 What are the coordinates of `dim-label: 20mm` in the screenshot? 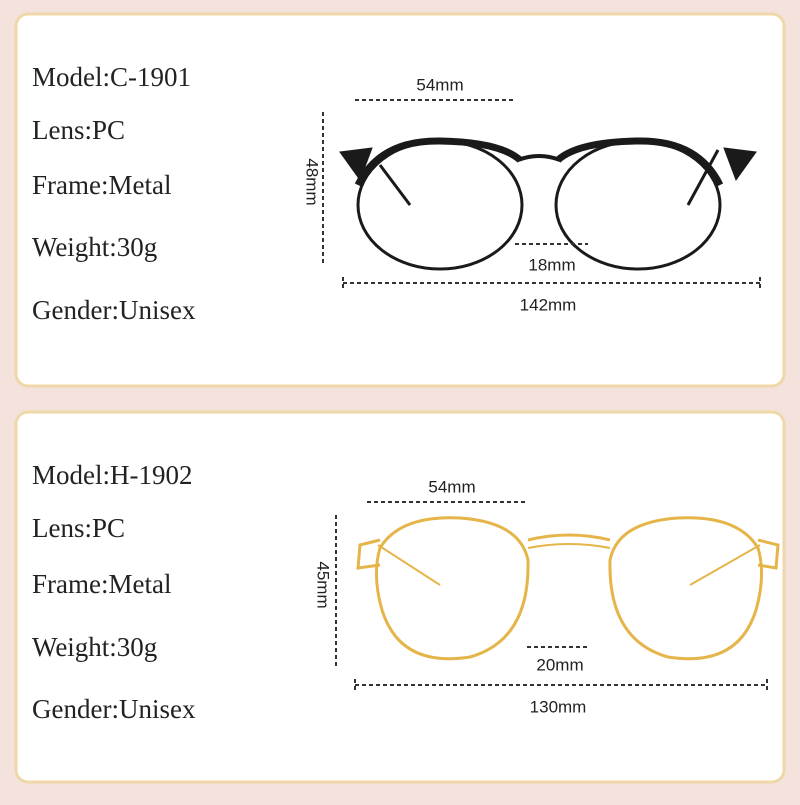 It's located at (559, 664).